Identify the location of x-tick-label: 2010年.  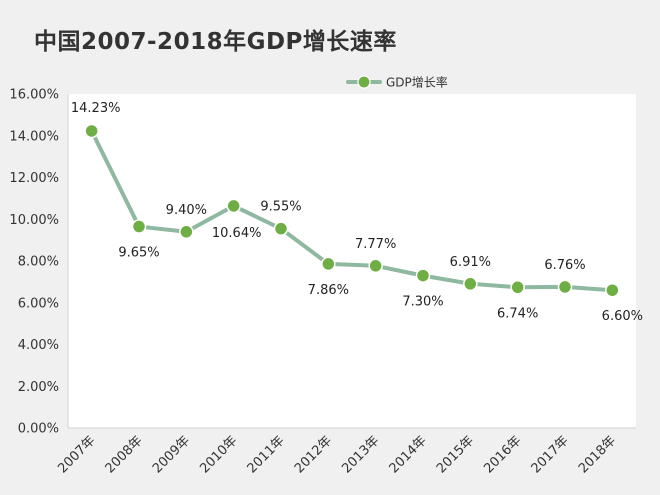
(218, 454).